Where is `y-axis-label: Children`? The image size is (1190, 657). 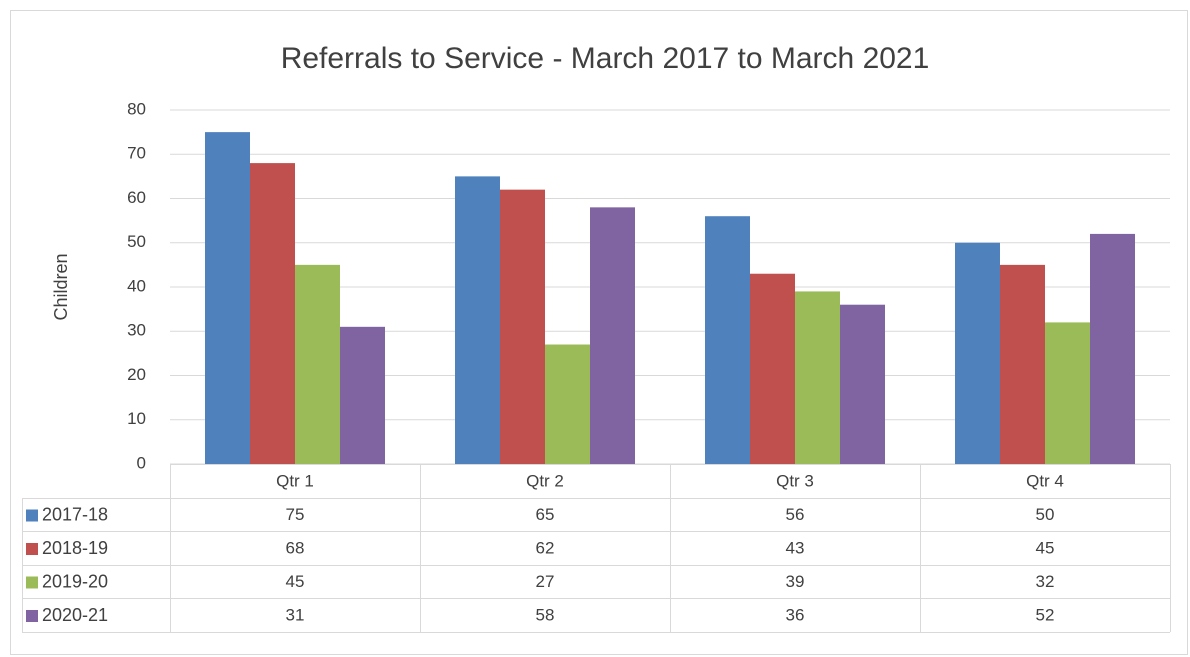 y-axis-label: Children is located at coordinates (61, 286).